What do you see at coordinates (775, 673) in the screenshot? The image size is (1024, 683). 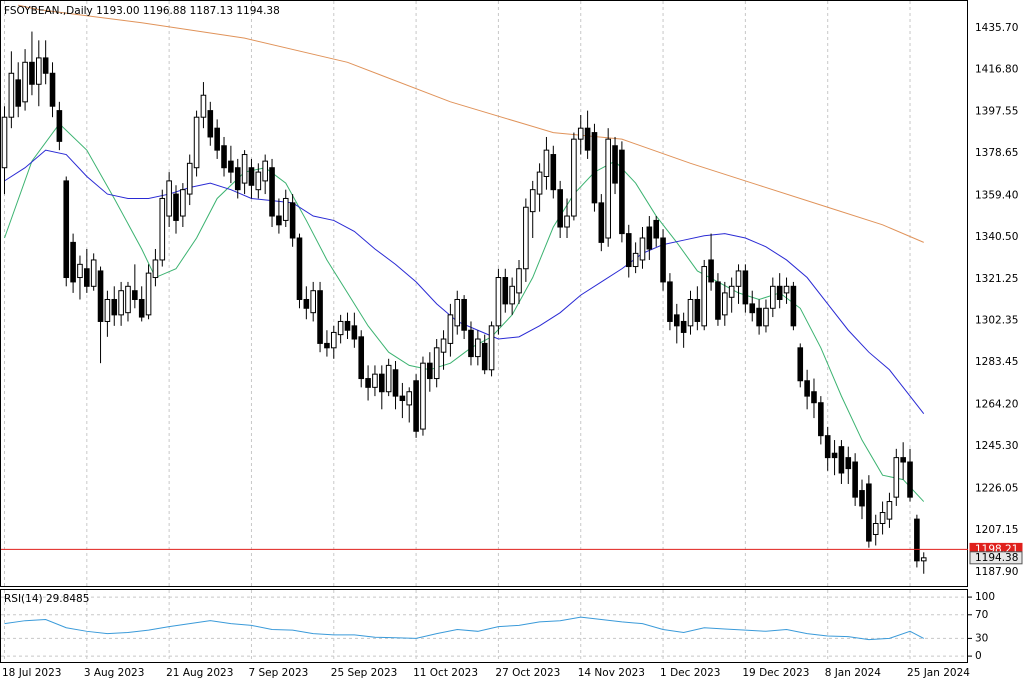 I see `x-tick-label: 19 Dec 2023` at bounding box center [775, 673].